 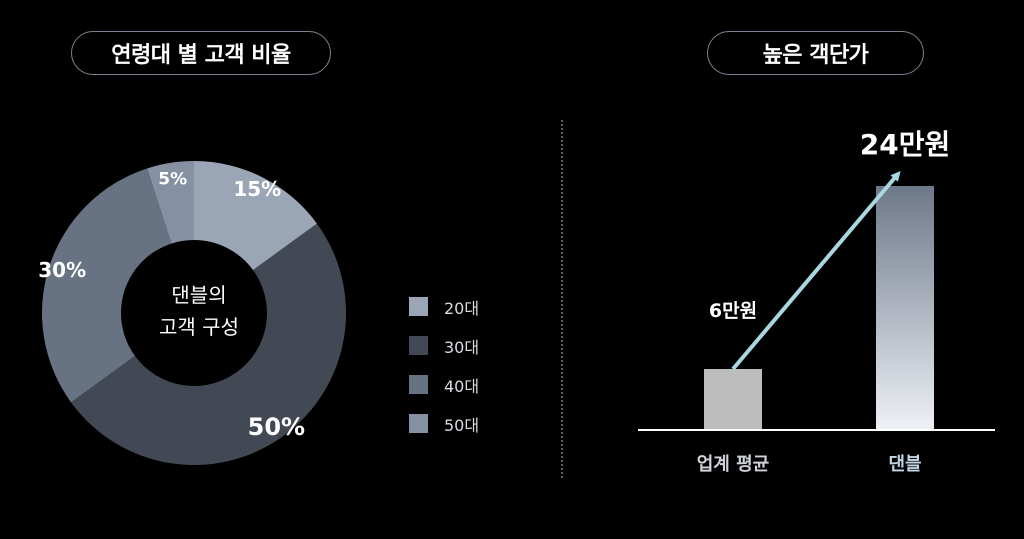 I want to click on legend-item-50s: 50대, so click(x=444, y=424).